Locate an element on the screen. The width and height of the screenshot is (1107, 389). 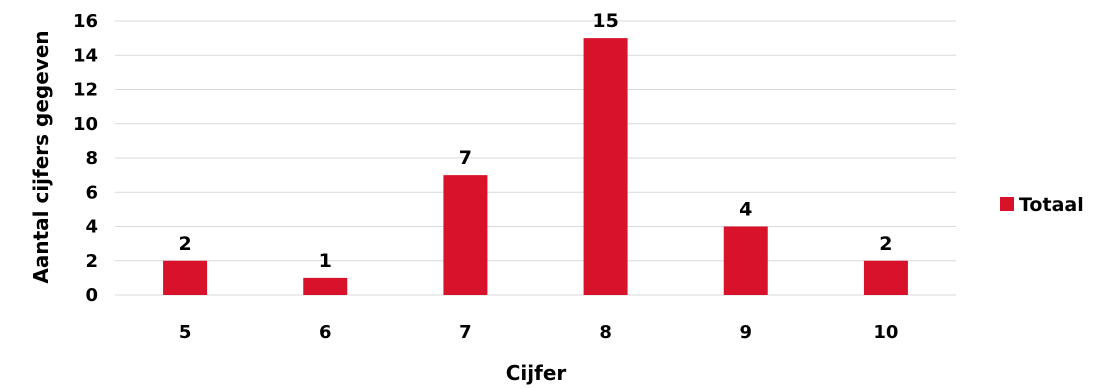
data-label-9: 4 is located at coordinates (745, 210).